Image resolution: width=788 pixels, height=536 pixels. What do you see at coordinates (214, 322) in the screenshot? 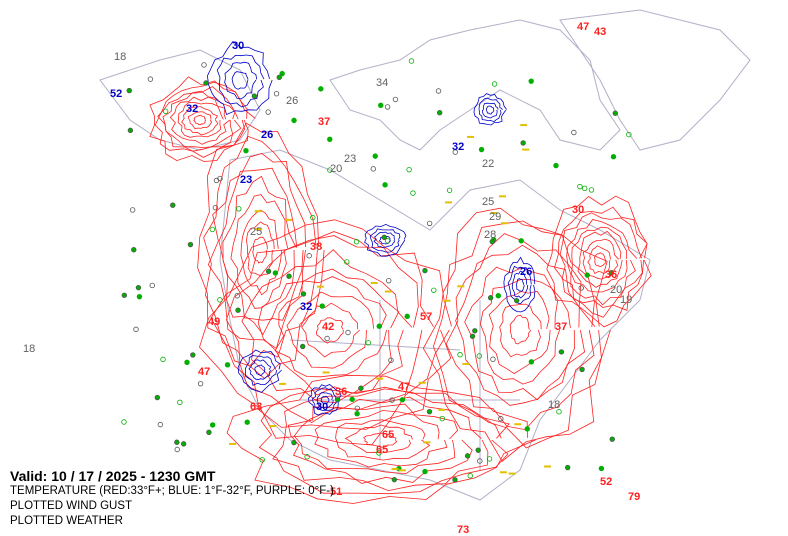
I see `warm-temperature-label: 49` at bounding box center [214, 322].